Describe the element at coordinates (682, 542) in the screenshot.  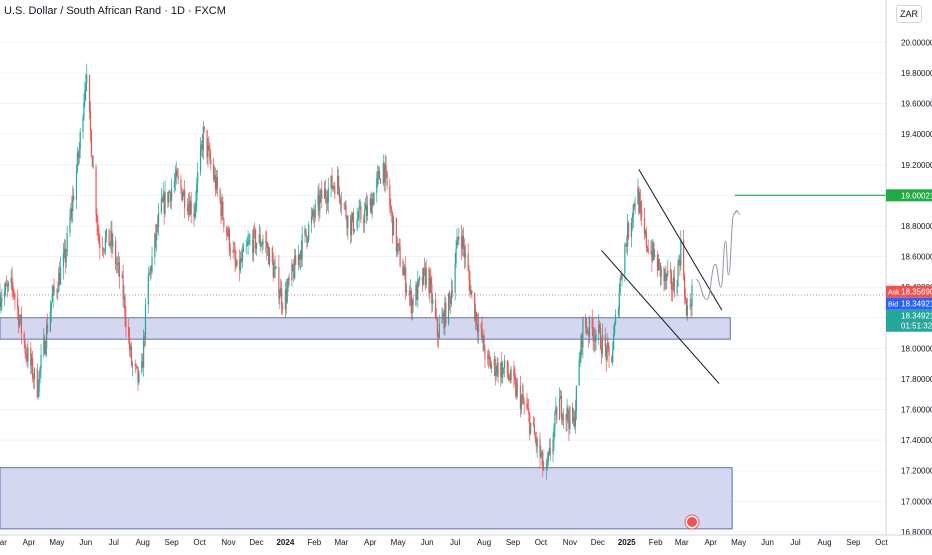
I see `x-tick-label: Mar` at that location.